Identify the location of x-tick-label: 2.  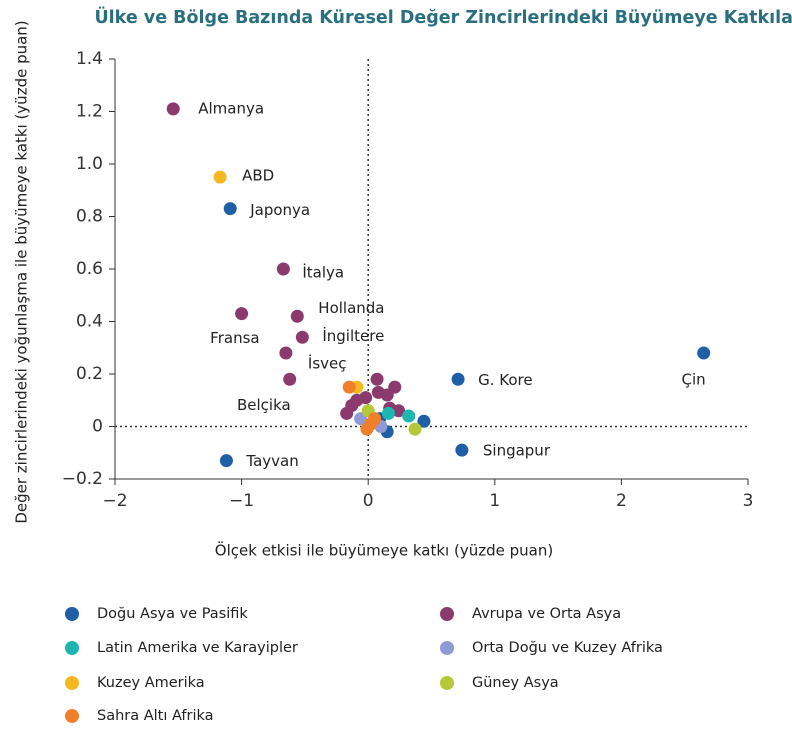
(621, 501).